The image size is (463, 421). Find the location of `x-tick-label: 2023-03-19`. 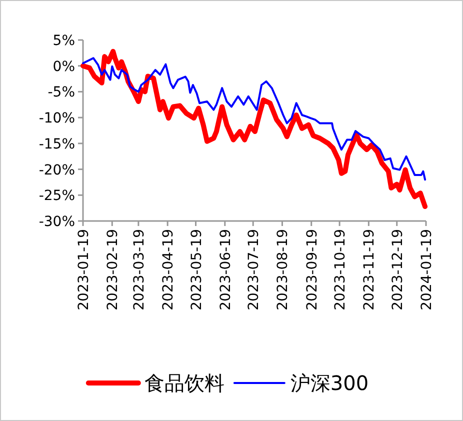

x-tick-label: 2023-03-19 is located at coordinates (139, 269).